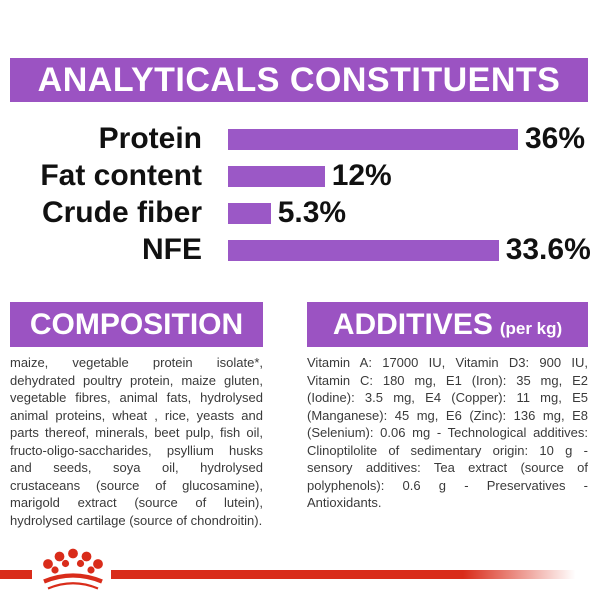 The height and width of the screenshot is (600, 600). I want to click on brand-rule-left, so click(16, 574).